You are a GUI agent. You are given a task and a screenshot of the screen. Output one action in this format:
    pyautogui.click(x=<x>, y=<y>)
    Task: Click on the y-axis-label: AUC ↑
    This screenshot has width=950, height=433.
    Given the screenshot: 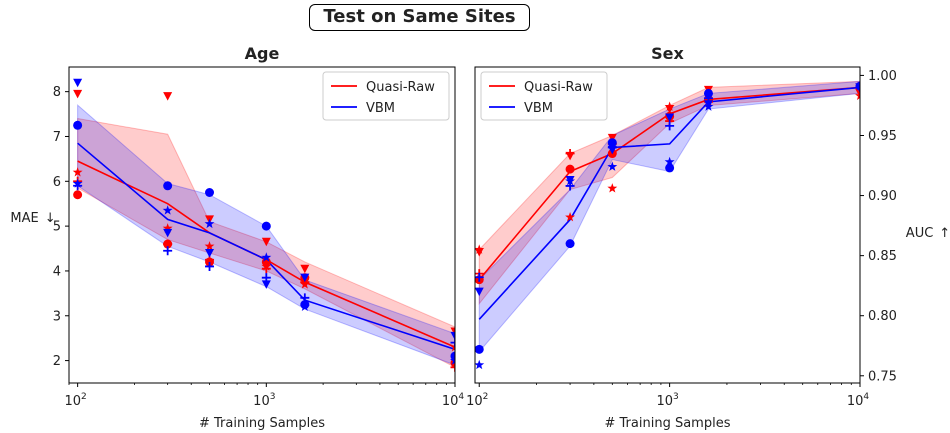 What is the action you would take?
    pyautogui.click(x=928, y=233)
    